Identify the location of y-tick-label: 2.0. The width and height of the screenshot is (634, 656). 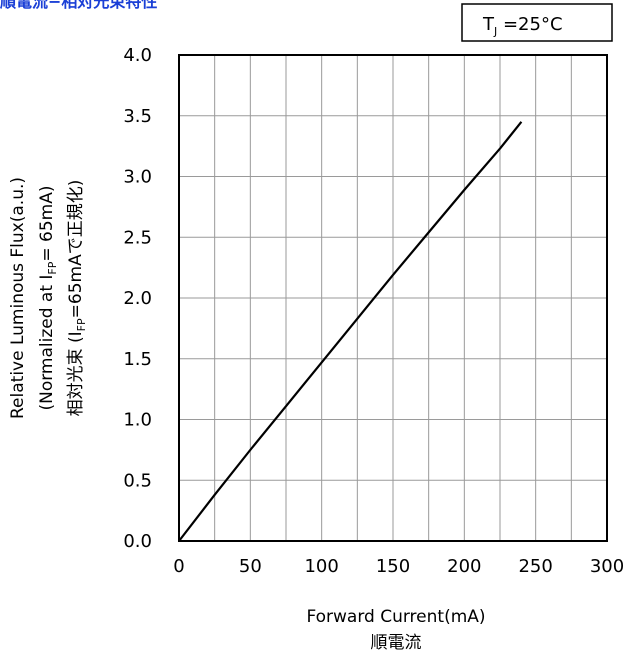
(137, 298).